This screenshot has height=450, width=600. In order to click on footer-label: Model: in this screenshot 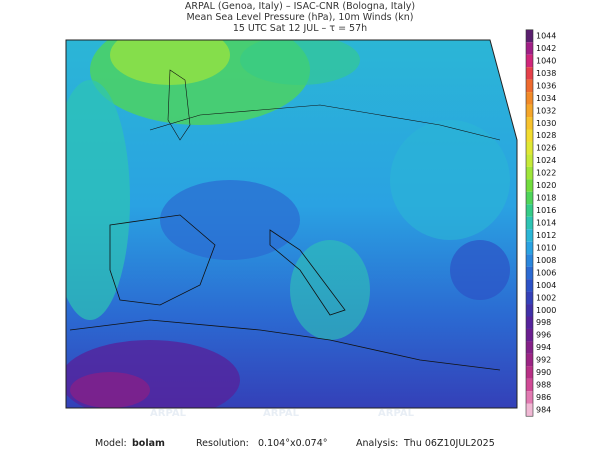, I will do `click(111, 443)`.